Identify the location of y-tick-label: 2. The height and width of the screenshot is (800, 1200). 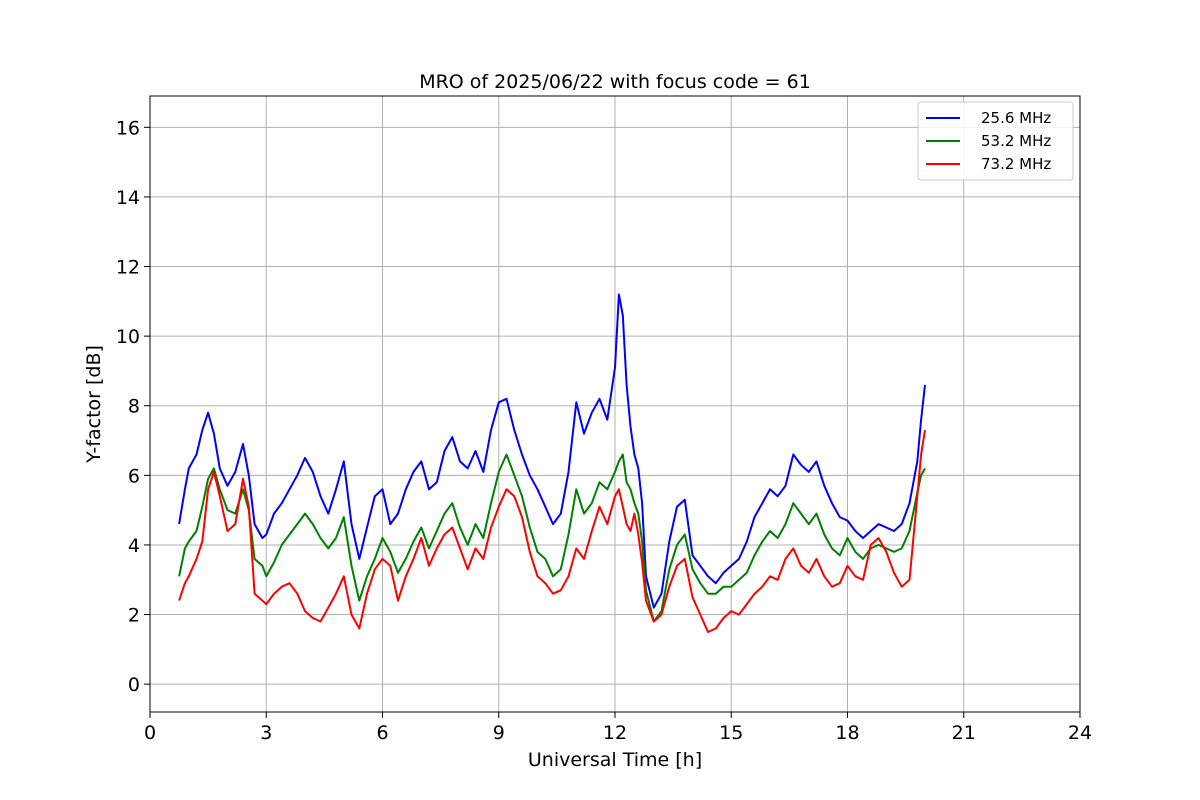
(134, 616).